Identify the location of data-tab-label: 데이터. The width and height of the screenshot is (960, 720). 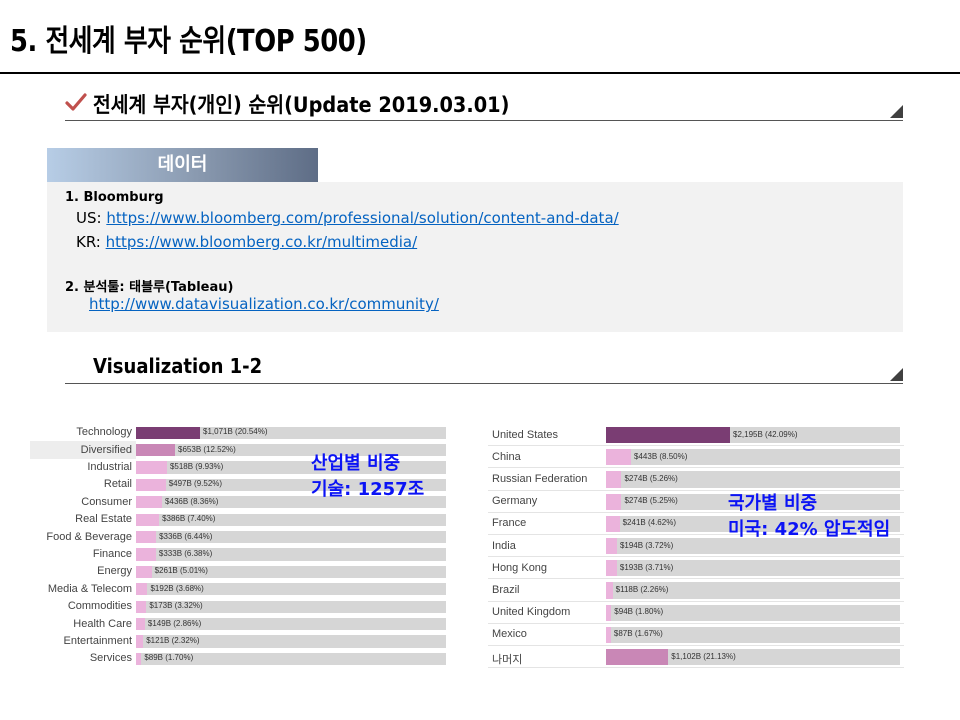
(182, 165).